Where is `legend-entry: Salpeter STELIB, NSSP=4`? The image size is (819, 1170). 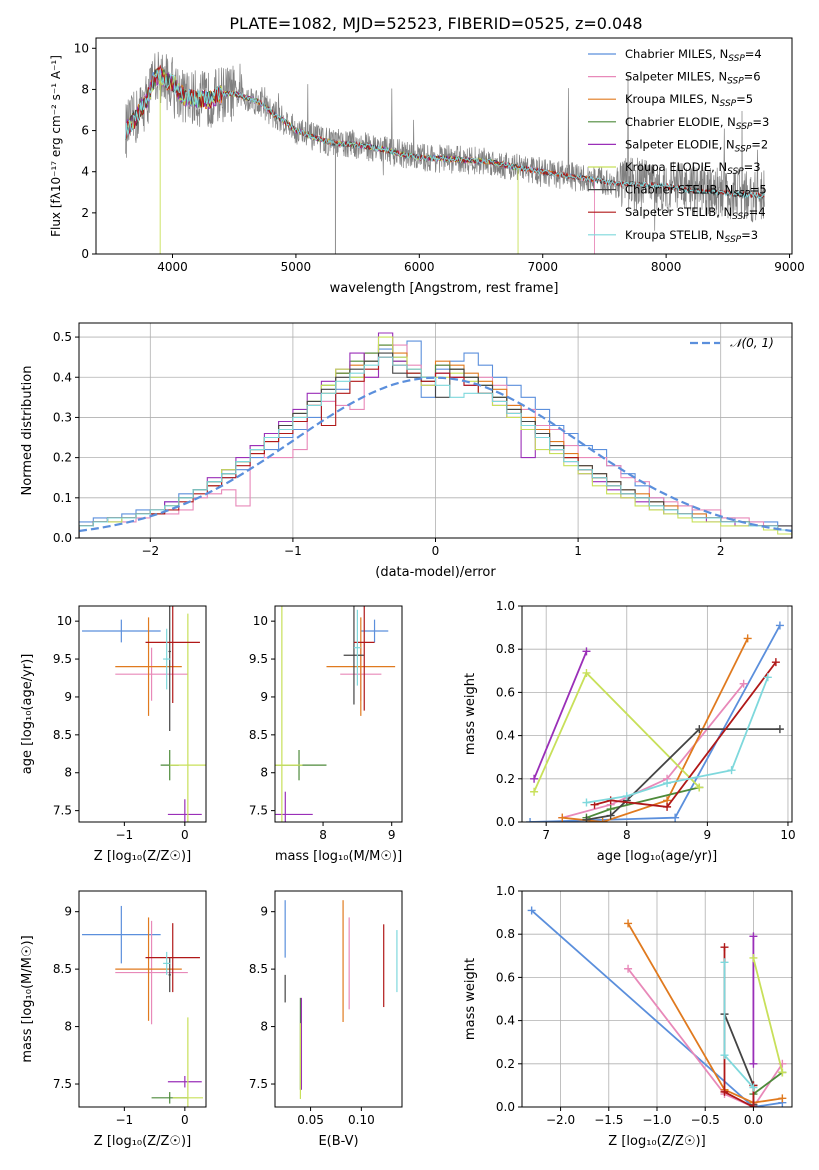 legend-entry: Salpeter STELIB, NSSP=4 is located at coordinates (695, 213).